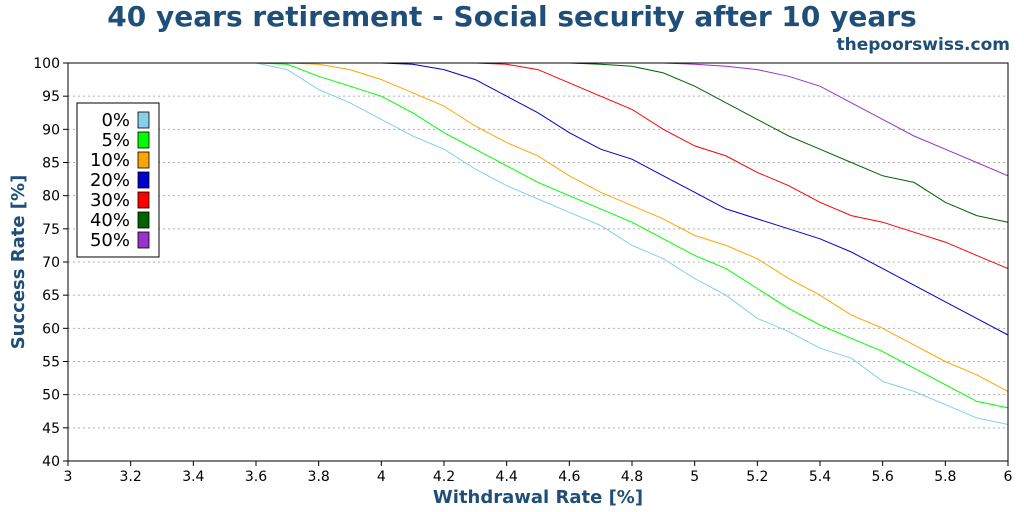 Image resolution: width=1024 pixels, height=512 pixels. What do you see at coordinates (51, 164) in the screenshot?
I see `y-tick-label: 85` at bounding box center [51, 164].